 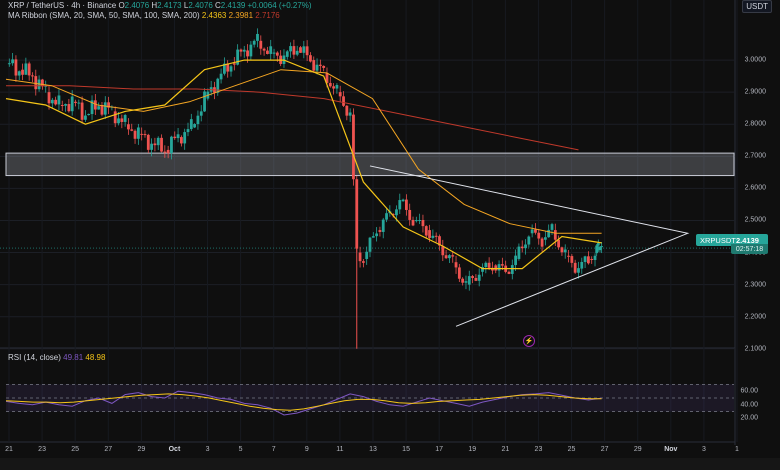 I want to click on legend-symbol: XRP / TetherUS · 4h · Binance, so click(x=62, y=5).